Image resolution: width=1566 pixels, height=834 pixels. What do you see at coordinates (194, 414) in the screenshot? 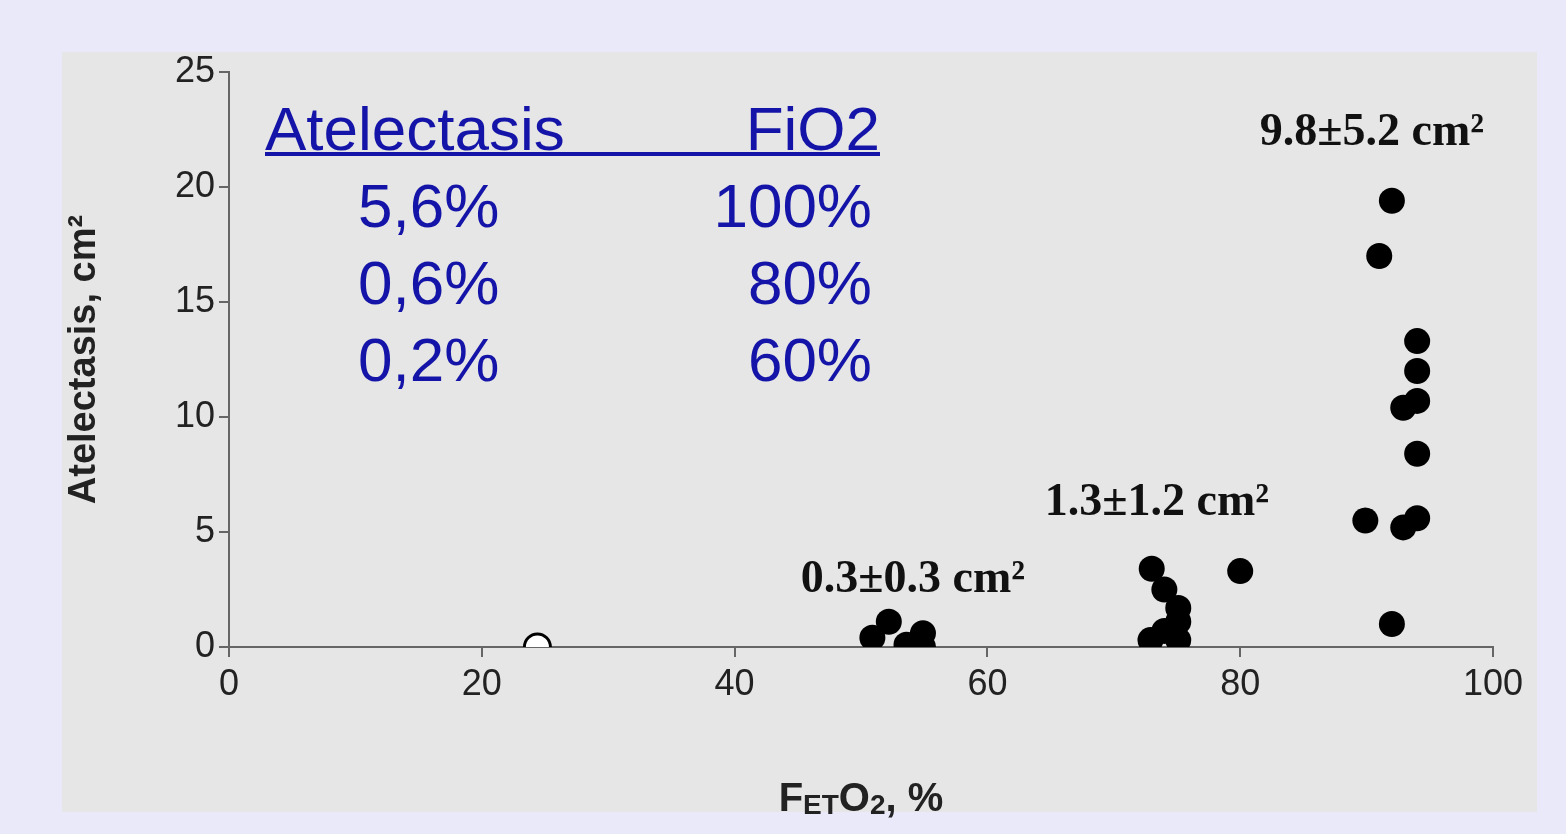
I see `y-tick-label: 10` at bounding box center [194, 414].